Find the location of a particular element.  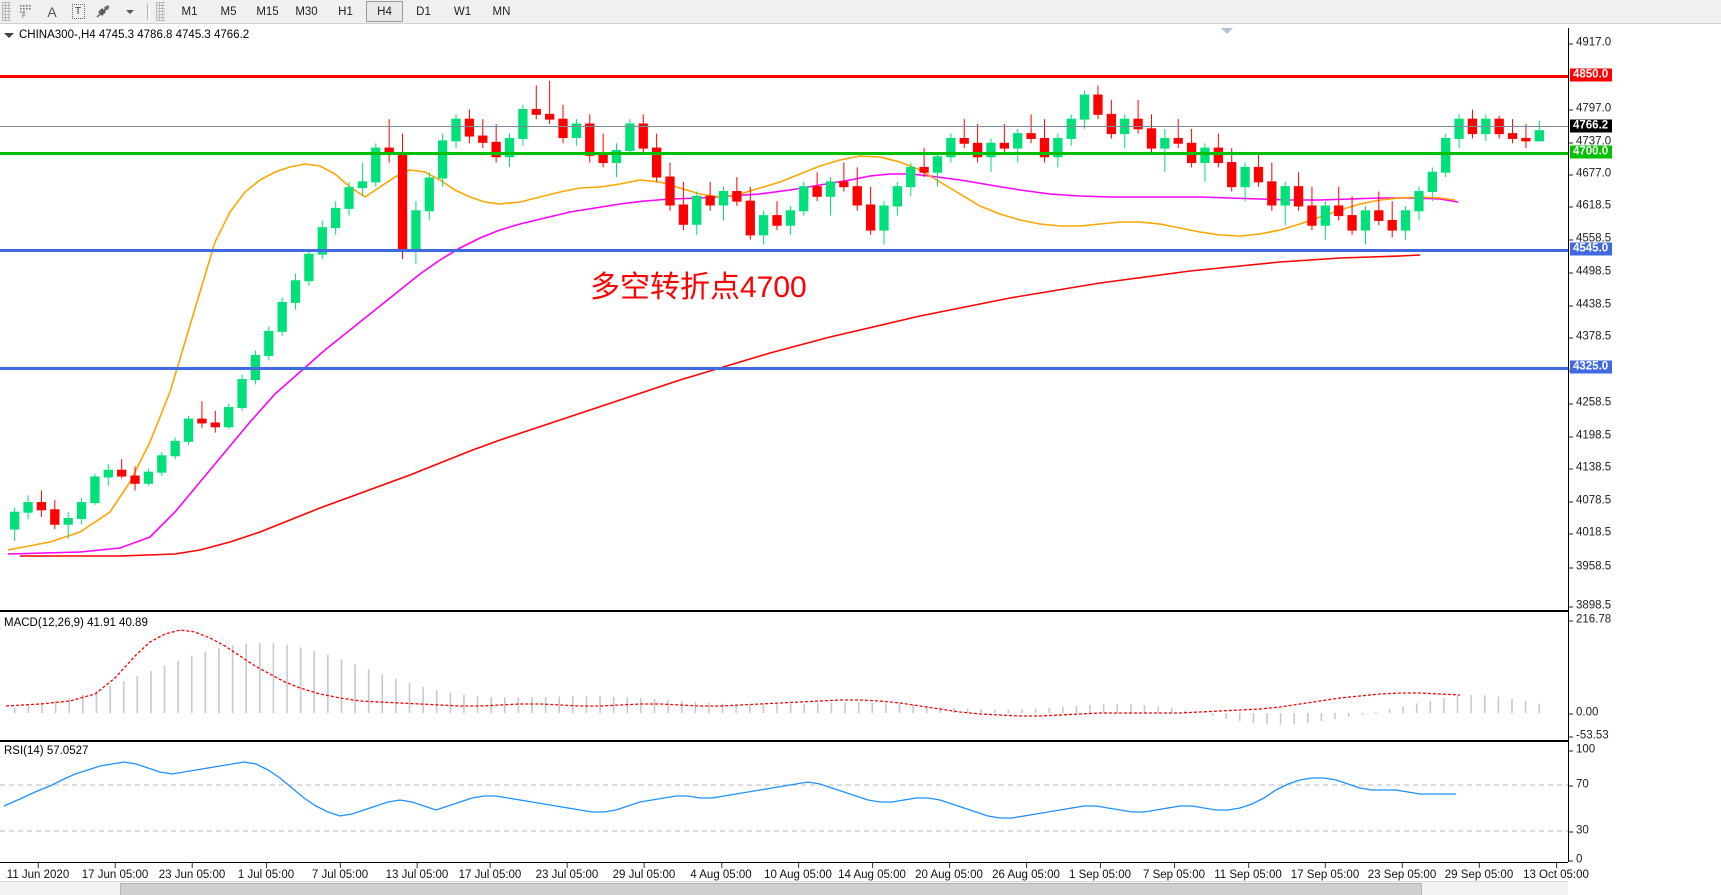

symbol-info-bar: CHINA300-,H4 4745.3 4786.8 4745.3 4766.2 is located at coordinates (124, 35).